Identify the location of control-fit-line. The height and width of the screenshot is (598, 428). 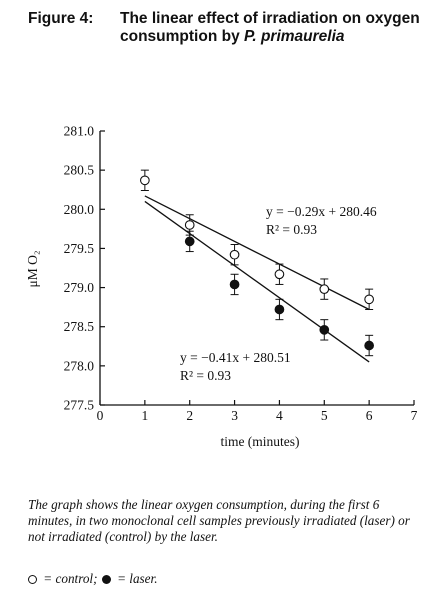
(257, 253).